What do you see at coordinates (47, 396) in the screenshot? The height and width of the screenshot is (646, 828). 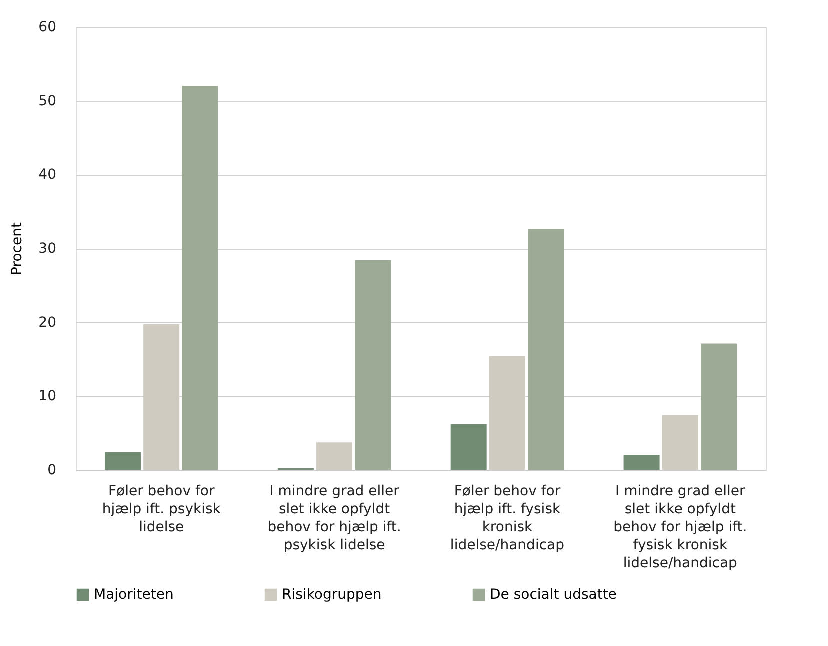 I see `y-tick-label: 10` at bounding box center [47, 396].